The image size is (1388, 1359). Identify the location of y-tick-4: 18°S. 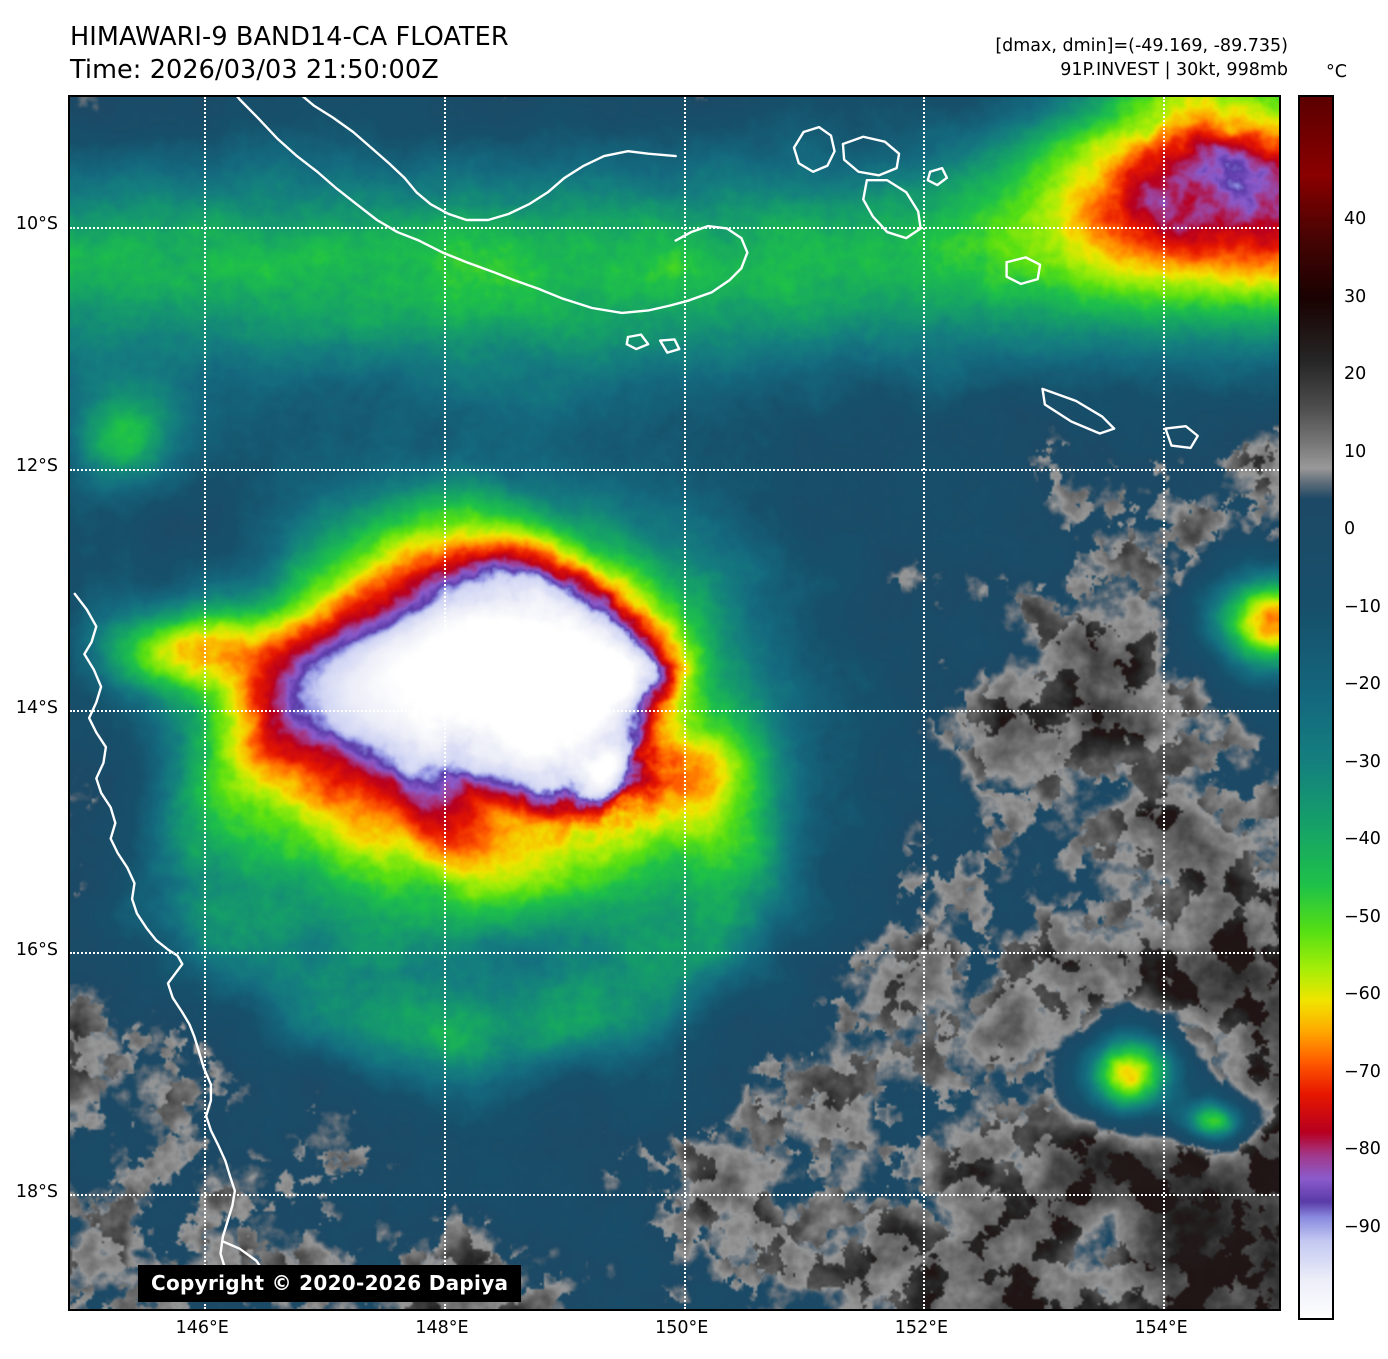
(58, 1192).